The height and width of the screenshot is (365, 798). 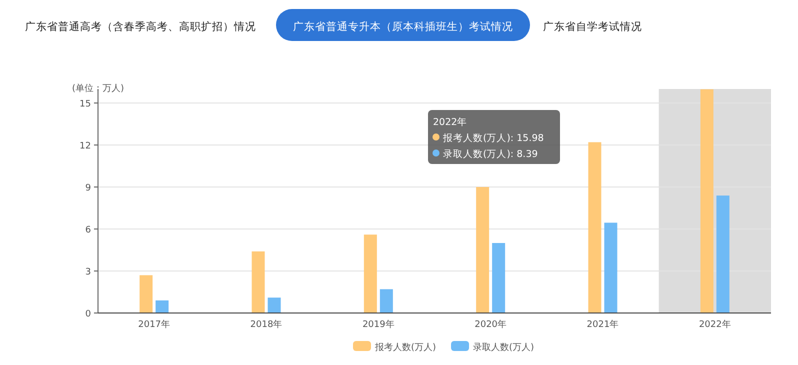 What do you see at coordinates (88, 231) in the screenshot?
I see `y-tick-label: 6` at bounding box center [88, 231].